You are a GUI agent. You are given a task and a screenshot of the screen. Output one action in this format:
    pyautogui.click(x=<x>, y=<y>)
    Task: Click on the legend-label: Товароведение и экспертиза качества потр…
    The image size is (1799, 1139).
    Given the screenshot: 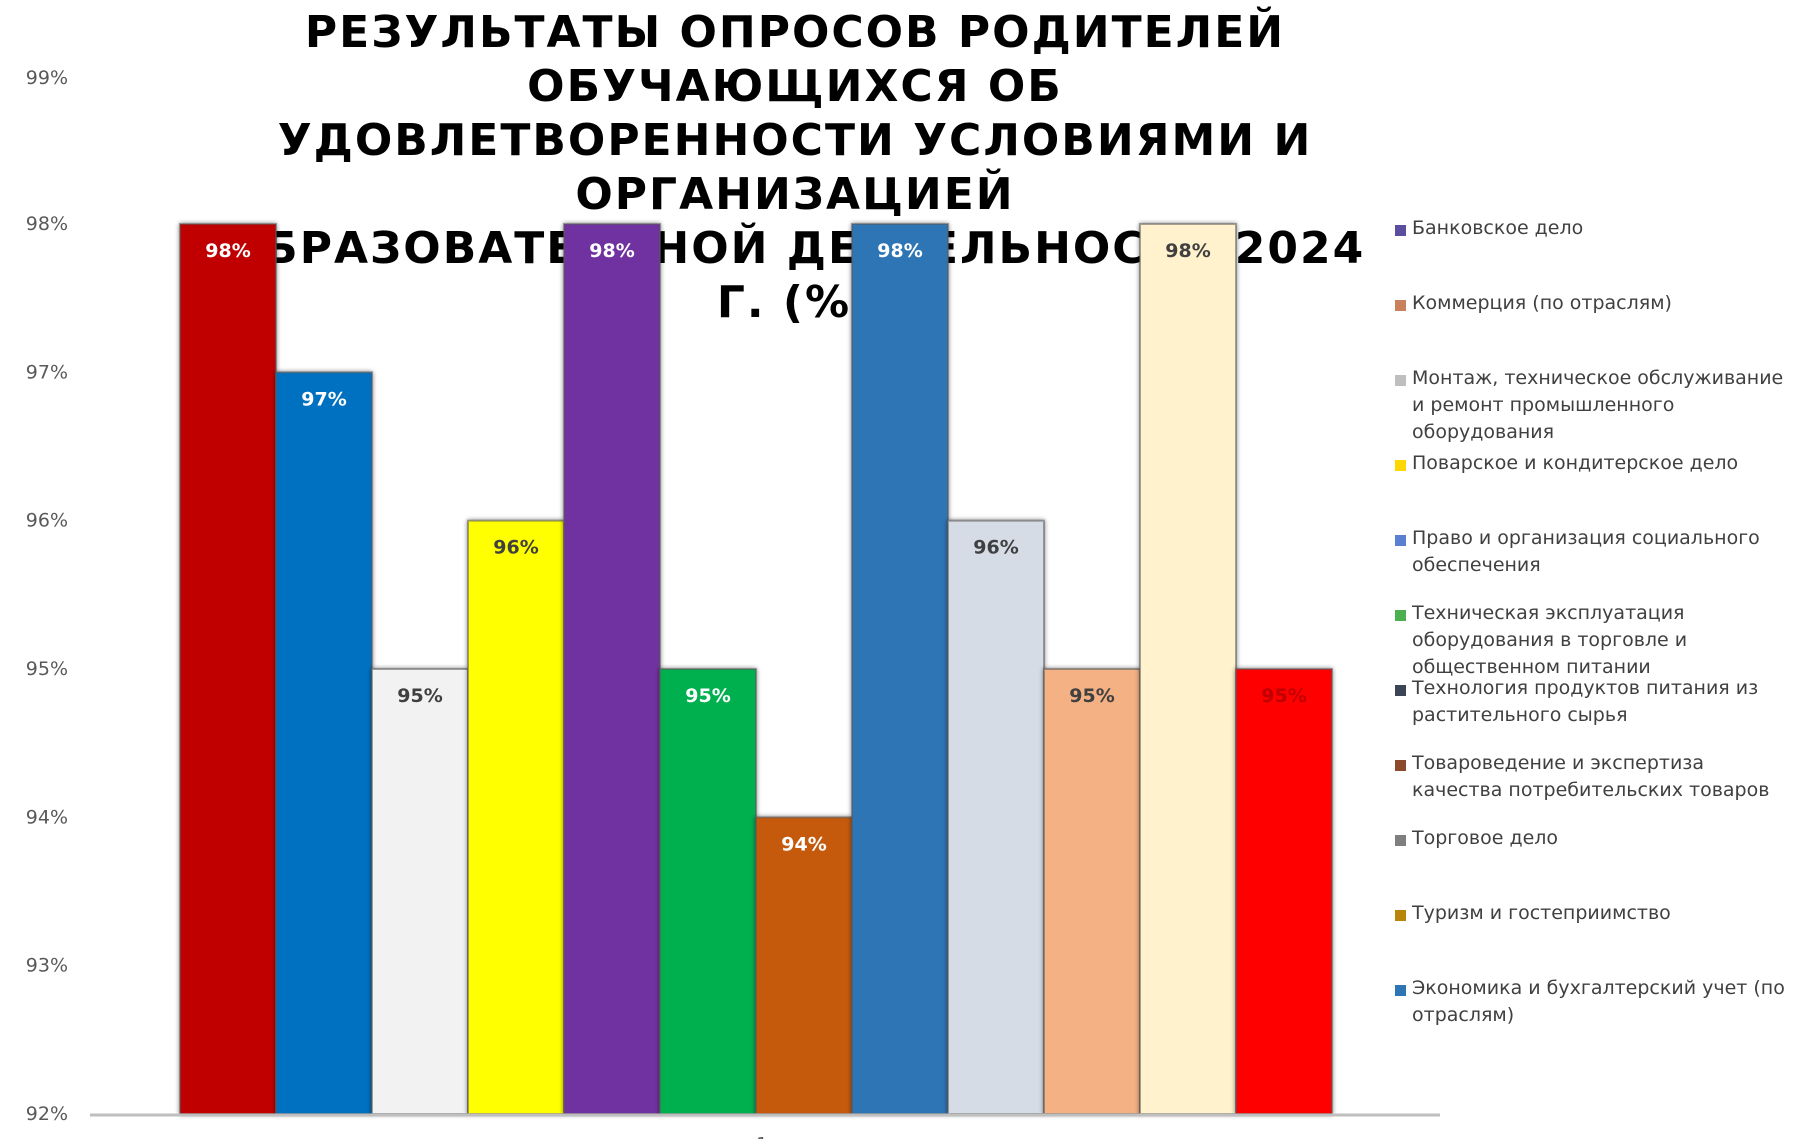 What is the action you would take?
    pyautogui.click(x=1591, y=776)
    